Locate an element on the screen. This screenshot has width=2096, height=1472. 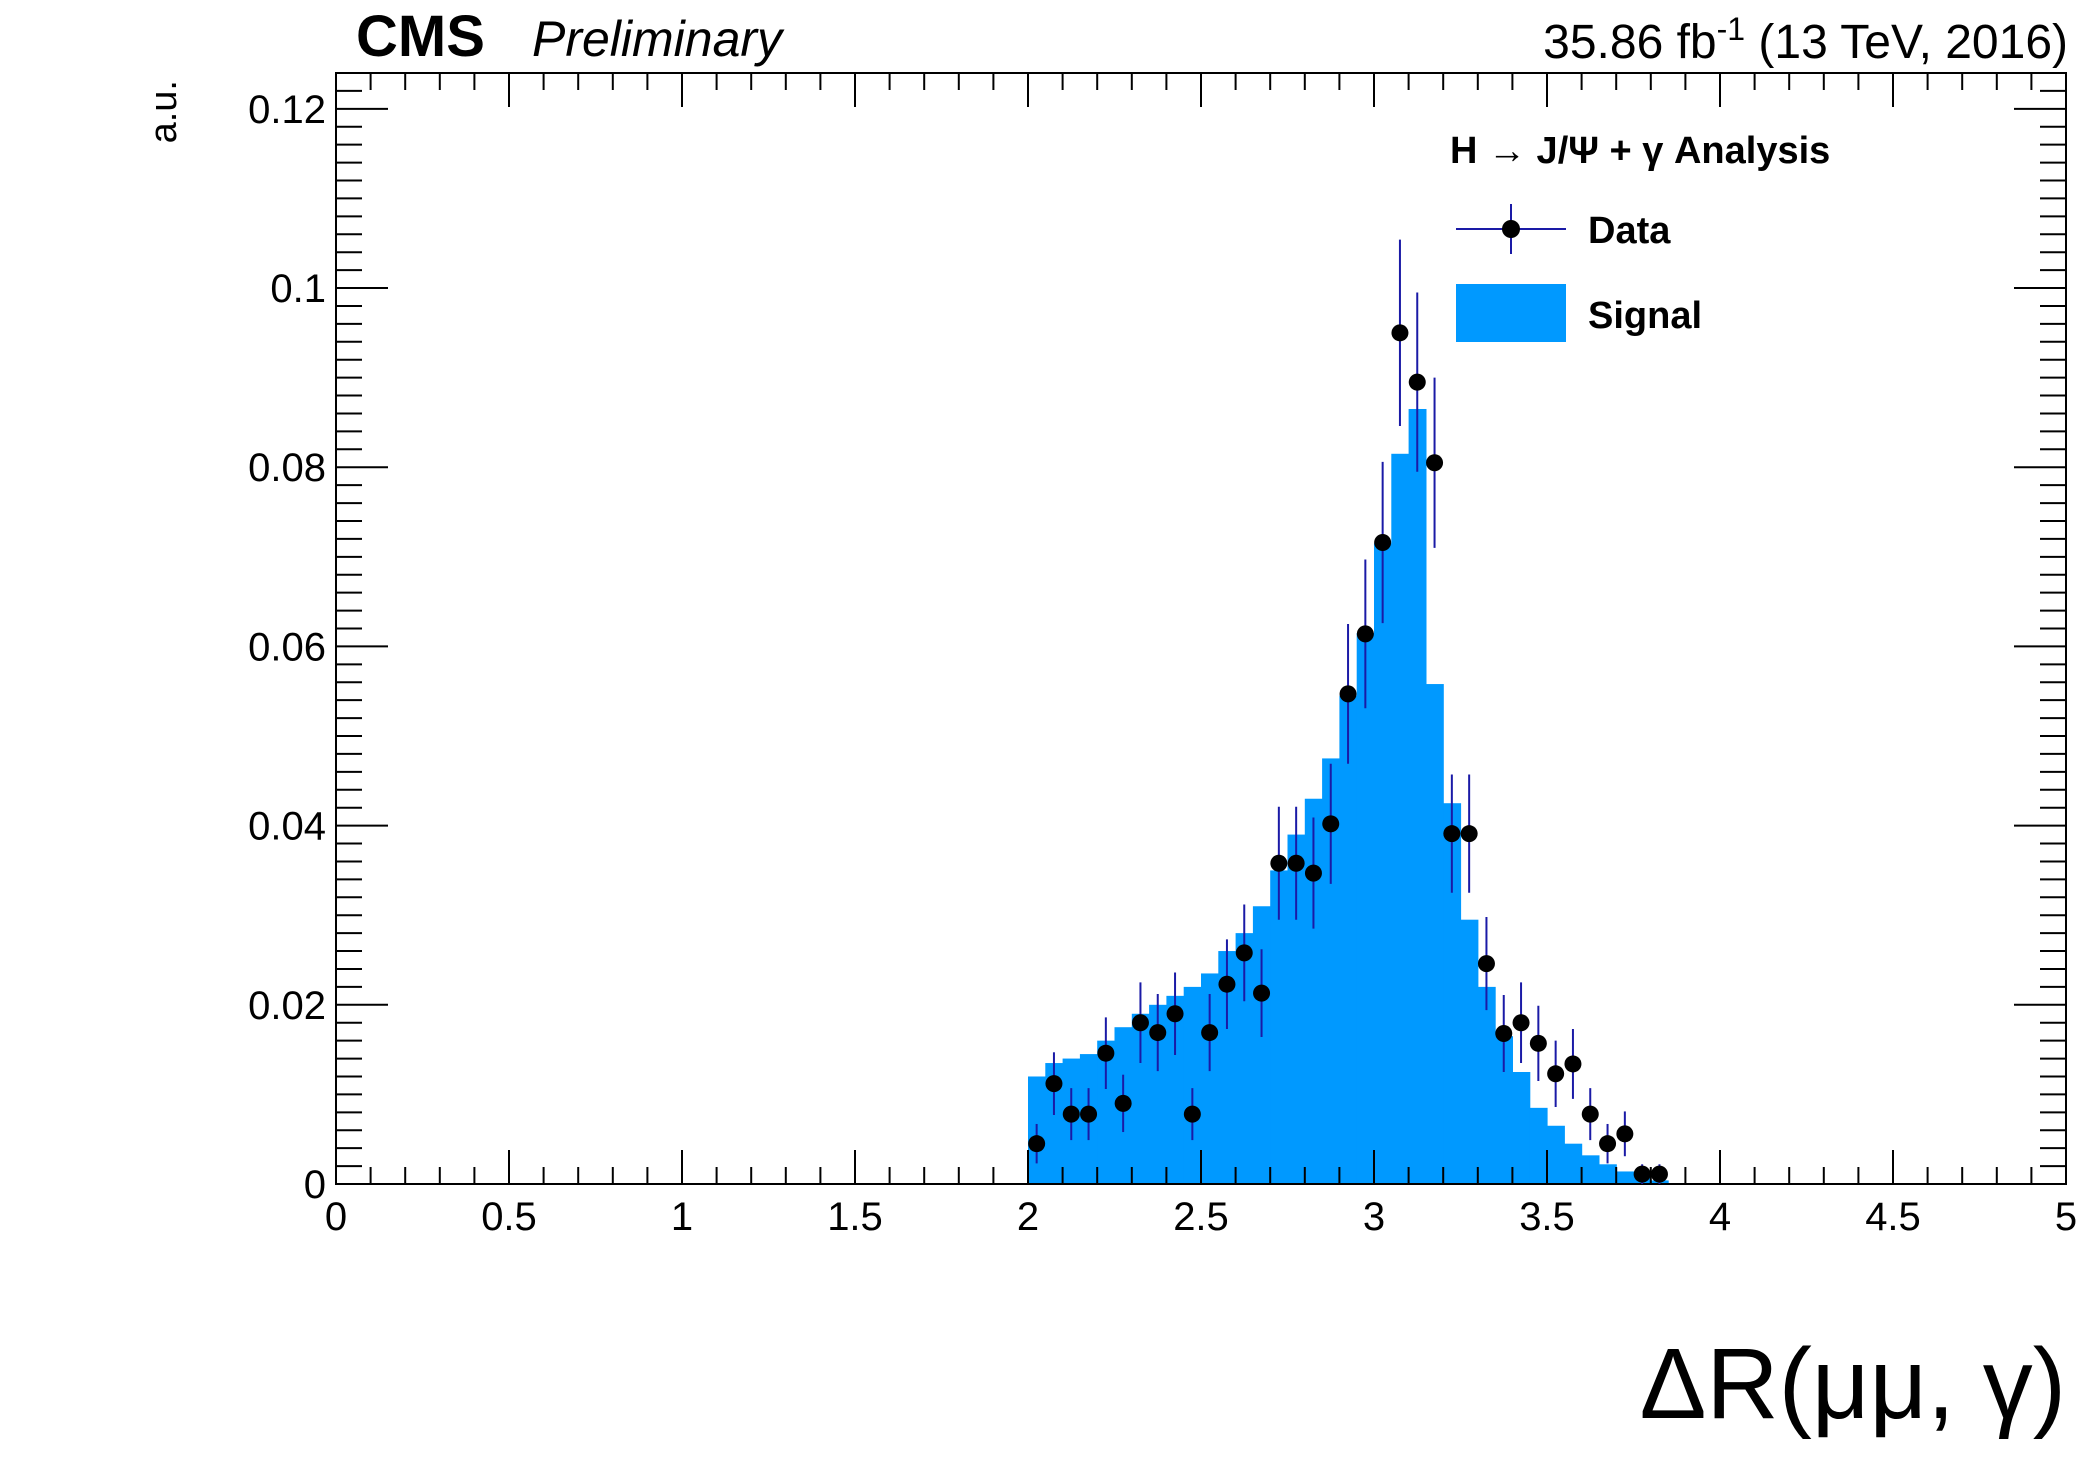
x-tick-label: 3.5 is located at coordinates (1547, 1217).